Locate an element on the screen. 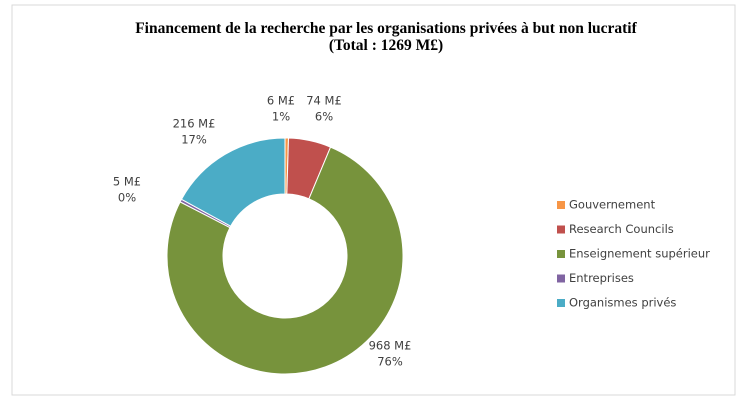 This screenshot has height=401, width=744. legend-label: Entreprises is located at coordinates (601, 278).